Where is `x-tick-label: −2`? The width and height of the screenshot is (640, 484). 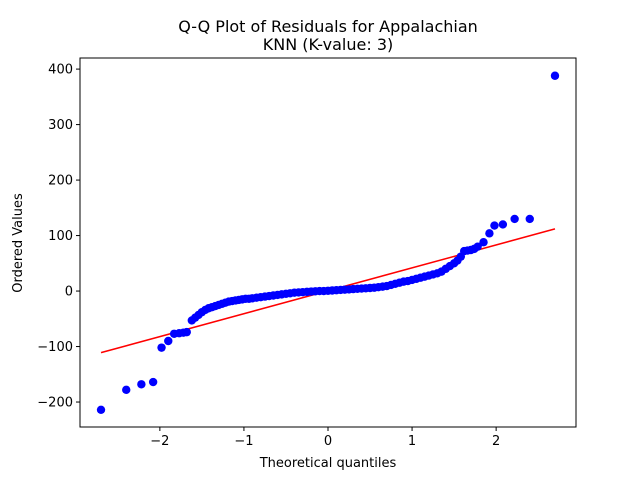 x-tick-label: −2 is located at coordinates (159, 441).